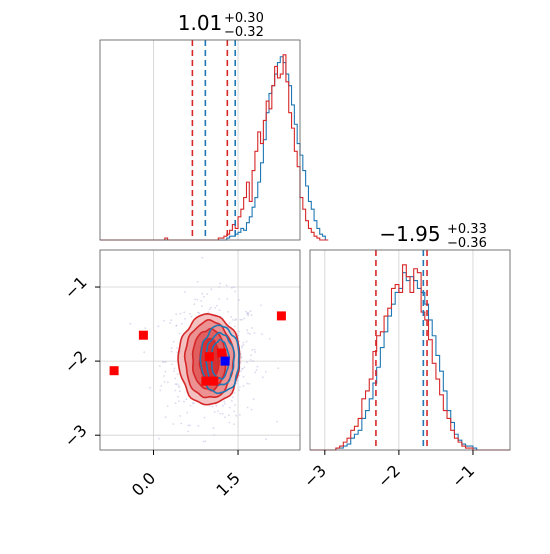 The width and height of the screenshot is (550, 554). I want to click on marginal-y-histograms, so click(410, 357).